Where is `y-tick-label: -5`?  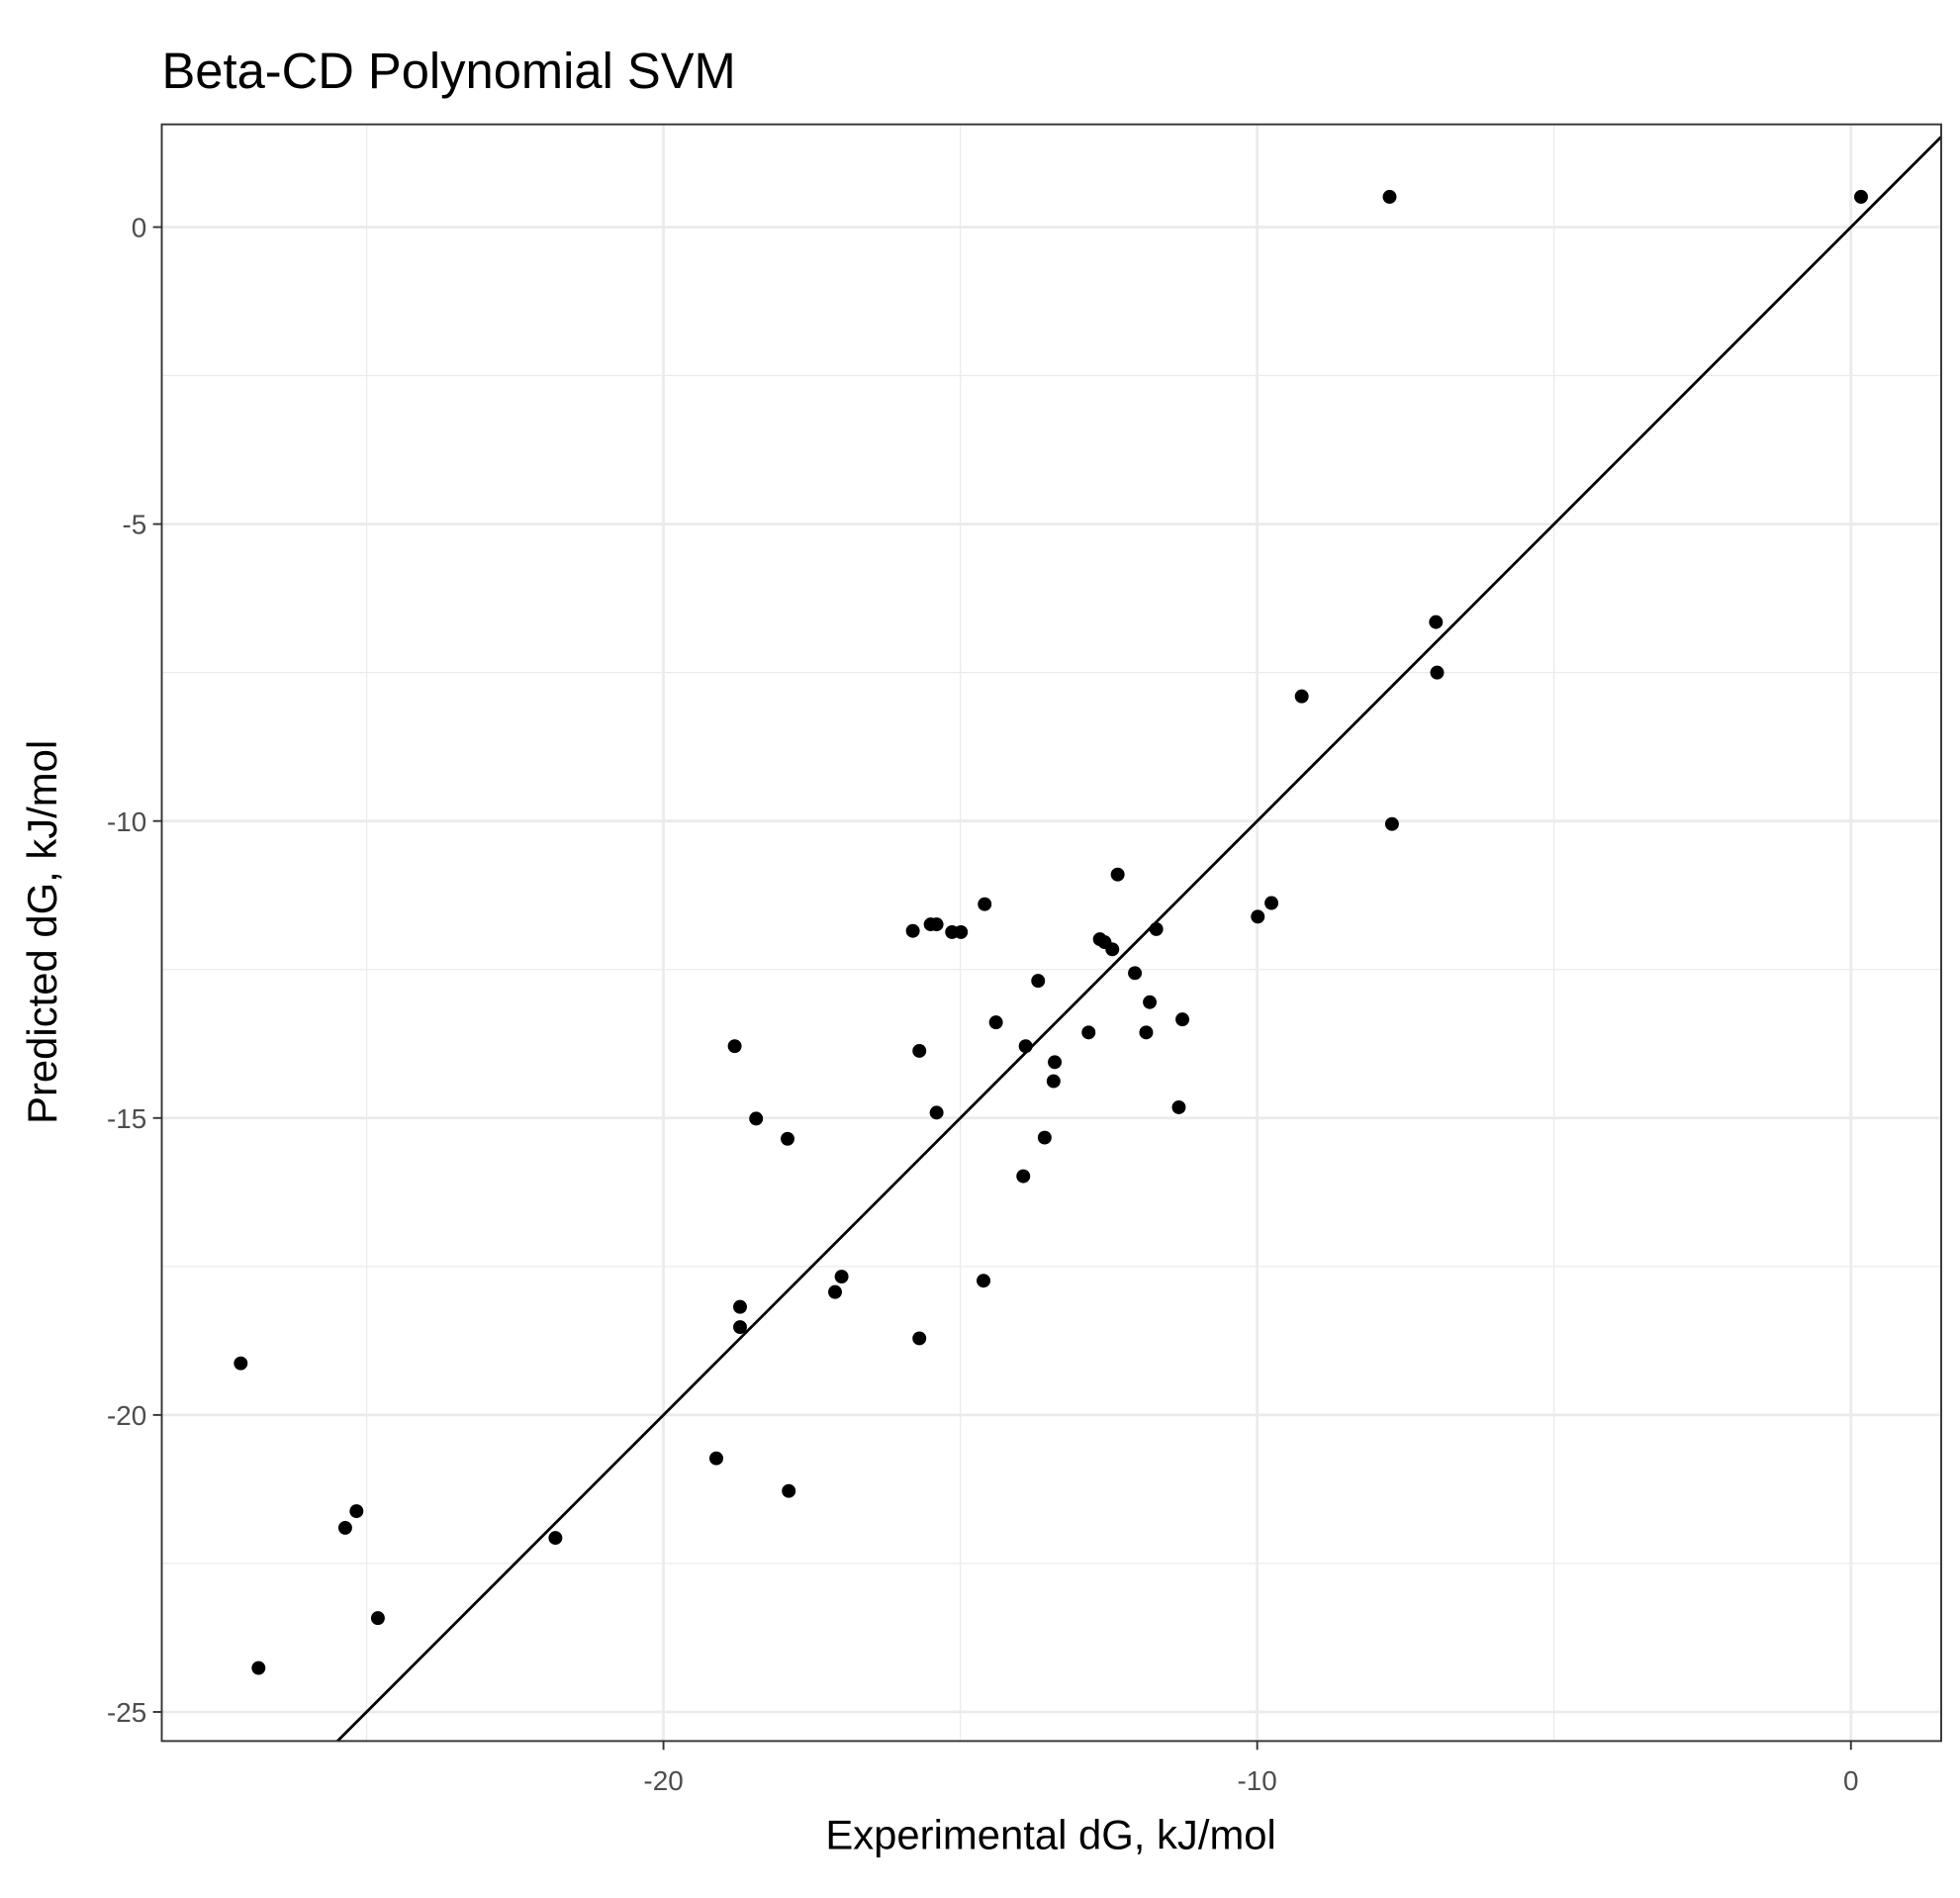
y-tick-label: -5 is located at coordinates (134, 525).